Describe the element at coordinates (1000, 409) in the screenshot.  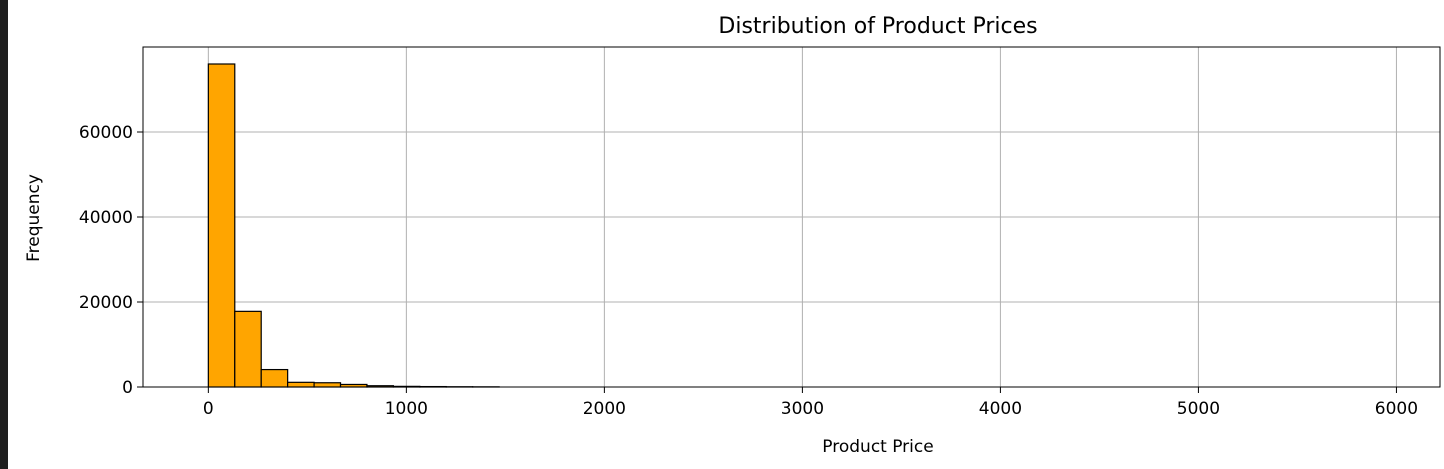
I see `x-tick-label: 4000` at that location.